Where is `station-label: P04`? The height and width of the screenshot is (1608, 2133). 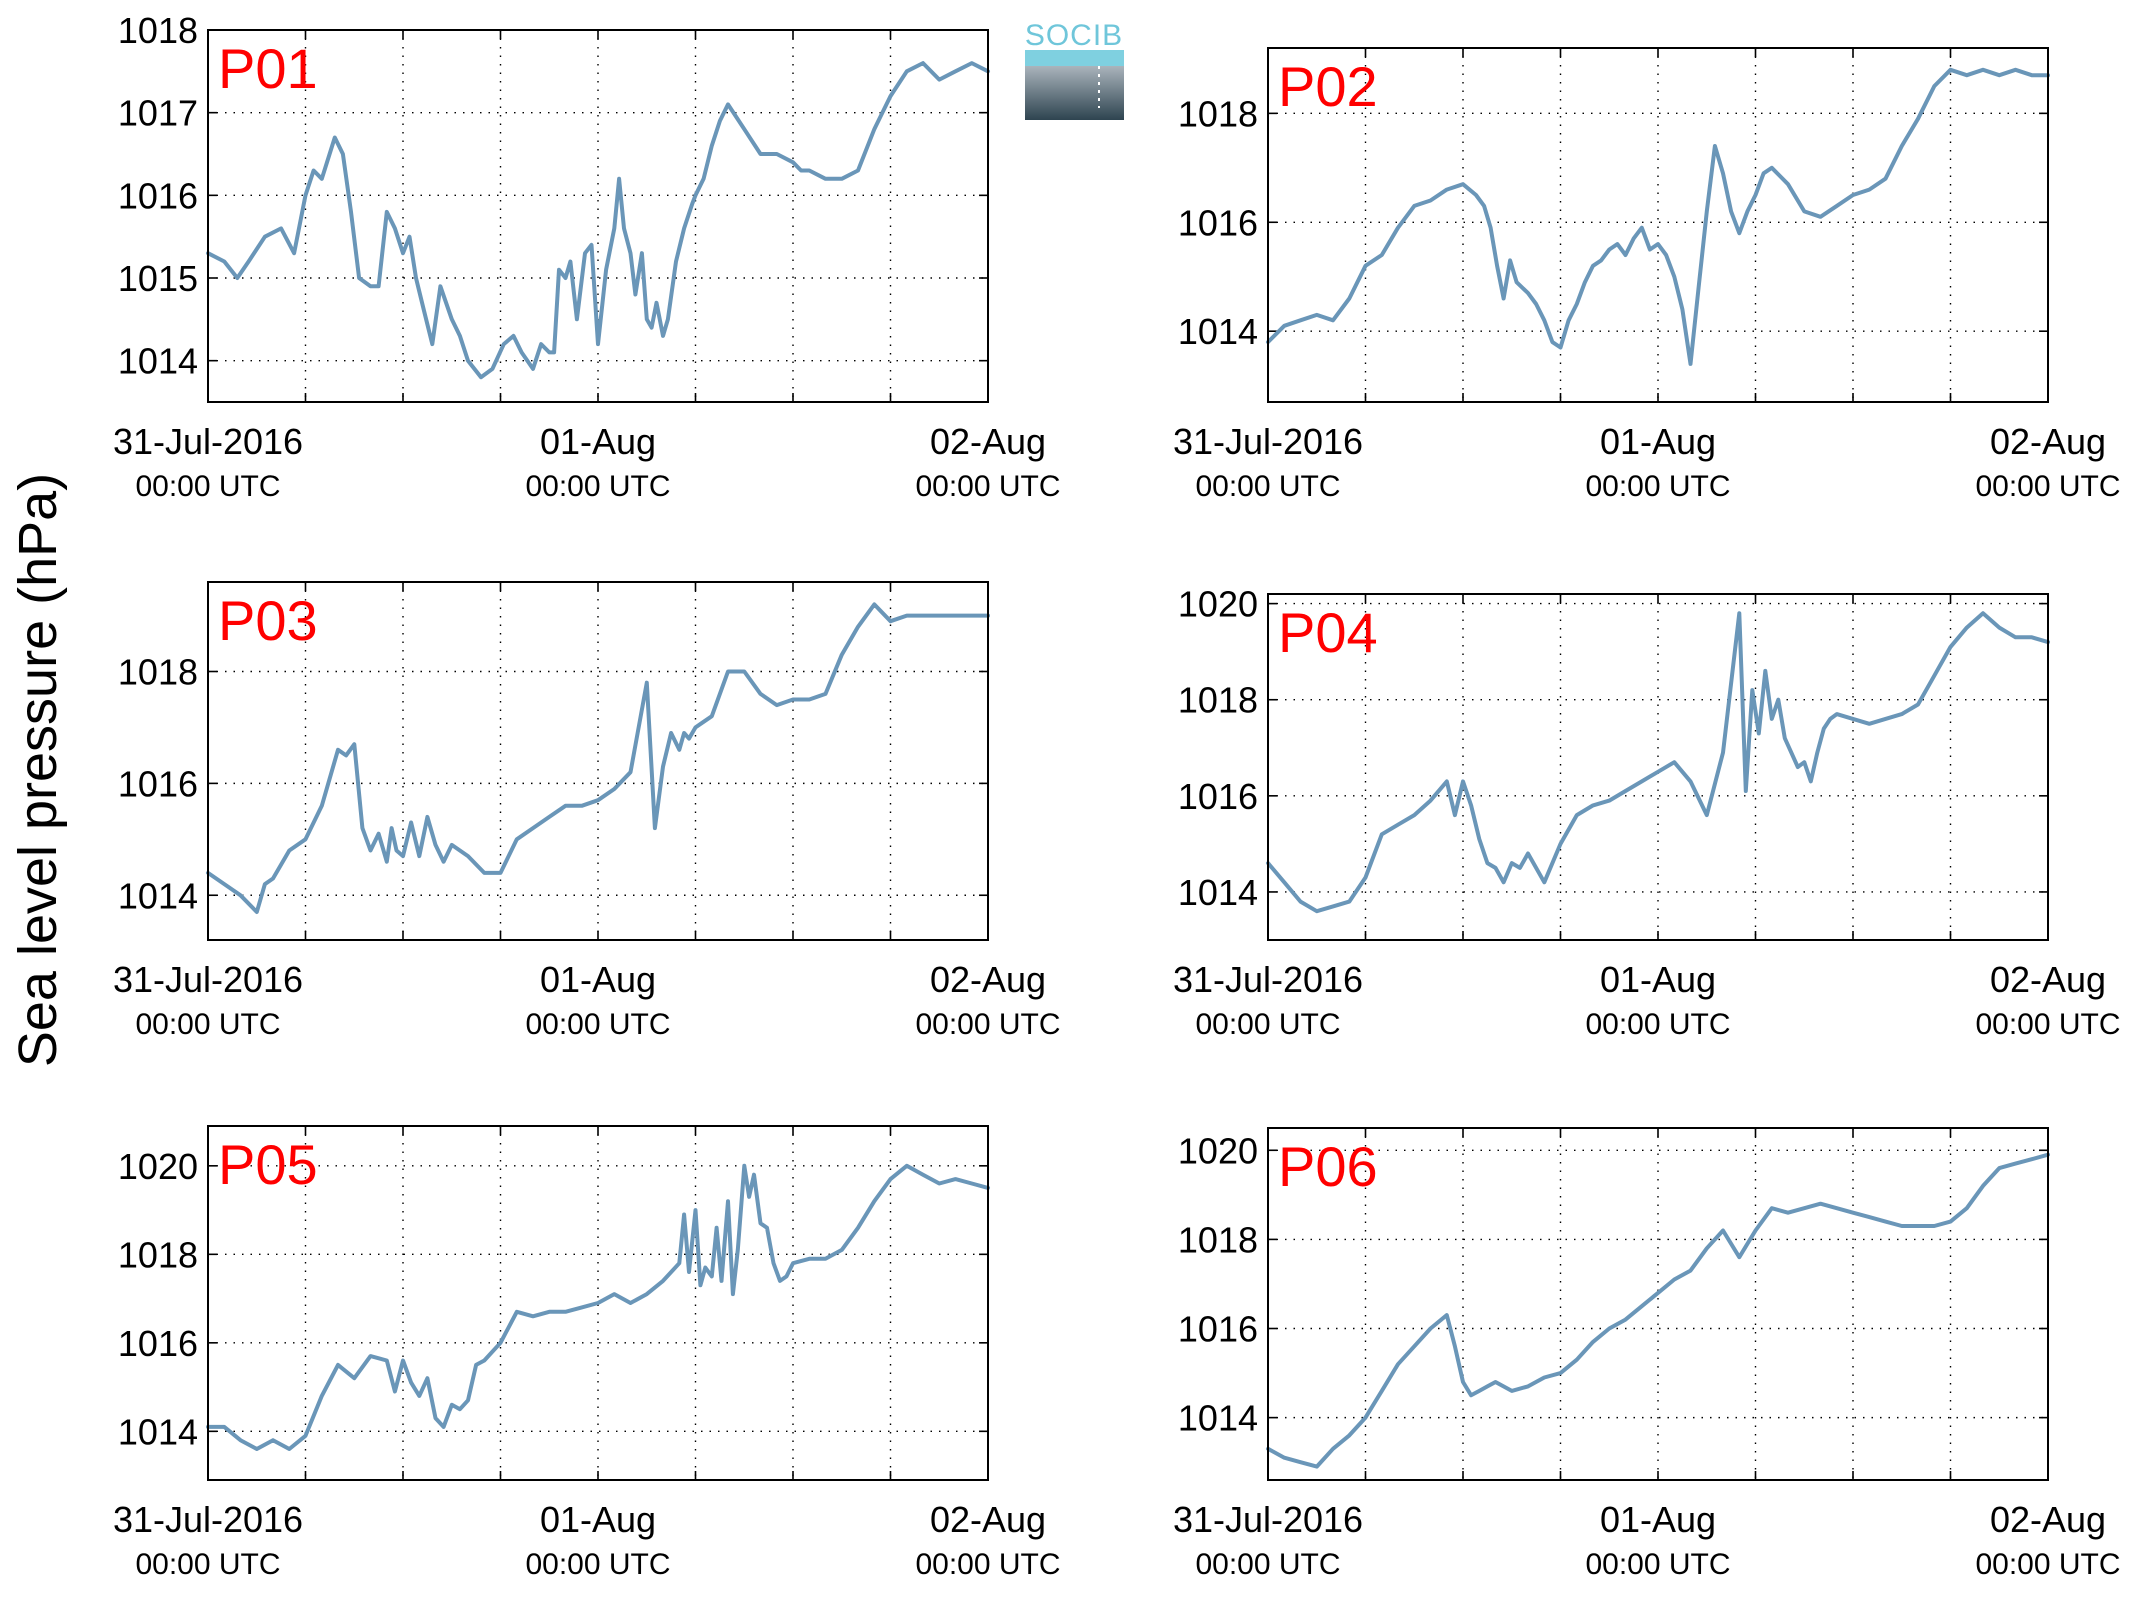
station-label: P04 is located at coordinates (1328, 632).